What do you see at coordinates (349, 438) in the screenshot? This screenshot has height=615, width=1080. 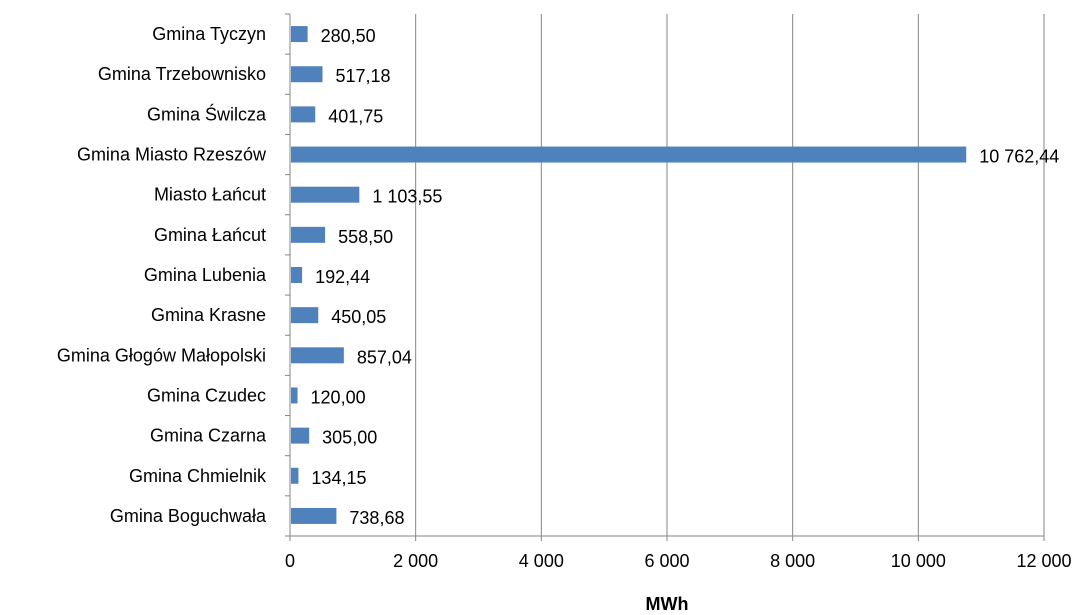 I see `data-label: 305,00` at bounding box center [349, 438].